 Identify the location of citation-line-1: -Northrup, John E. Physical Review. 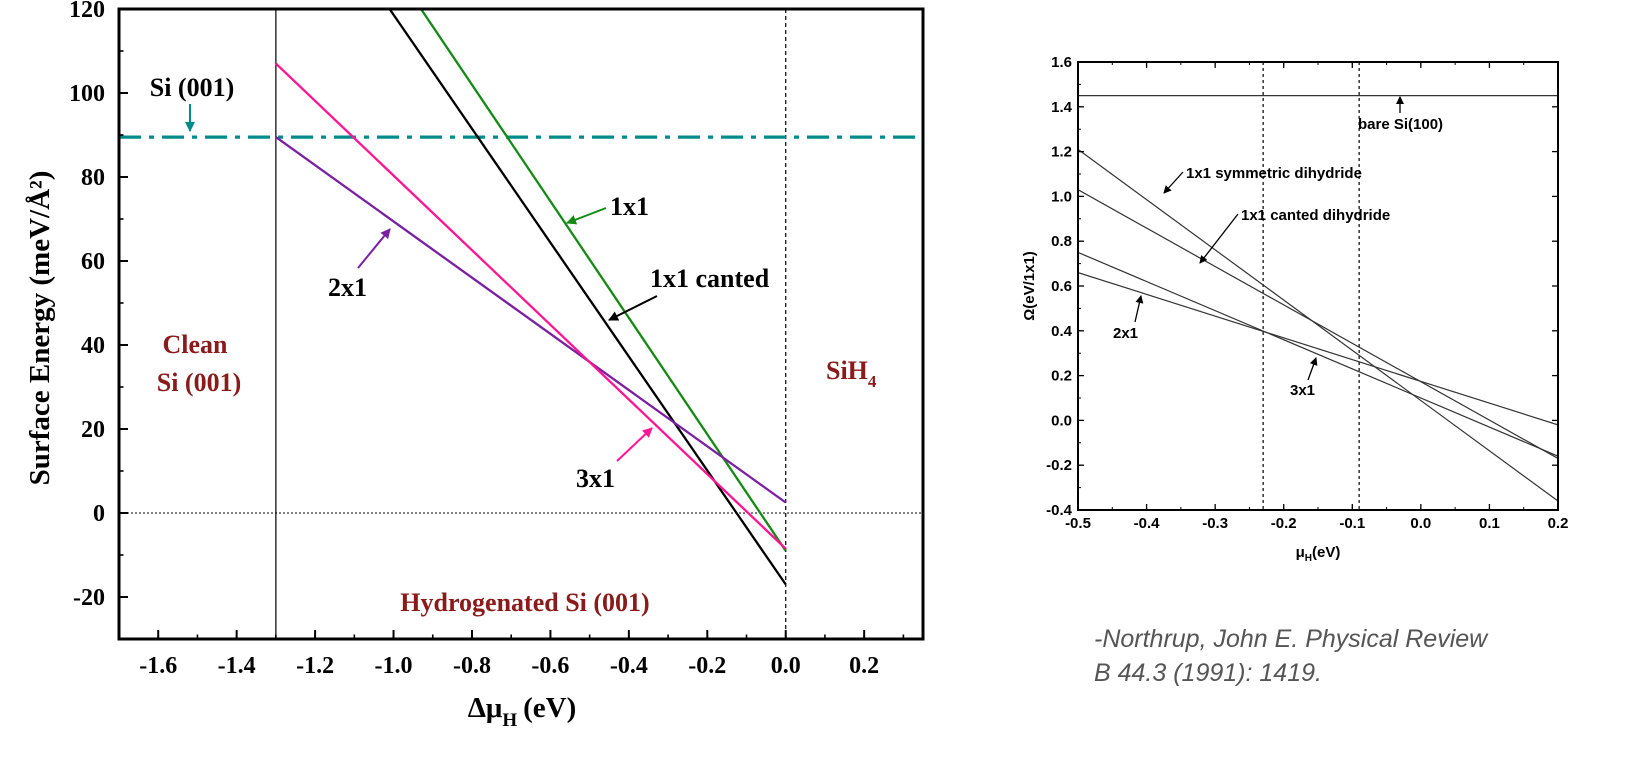
(1291, 639).